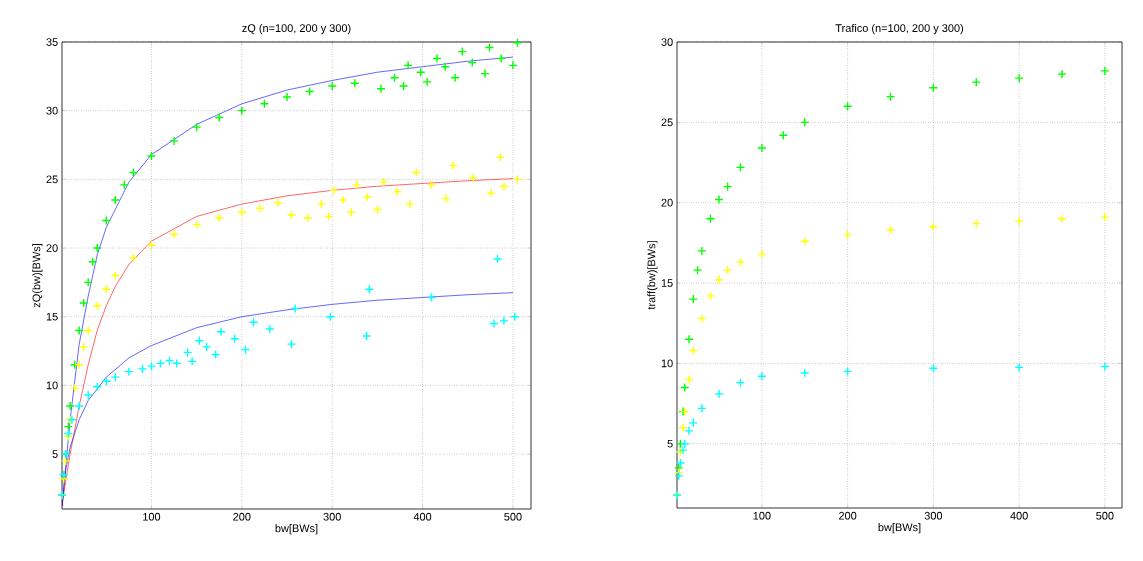 The image size is (1143, 561). Describe the element at coordinates (296, 29) in the screenshot. I see `chart-title: zQ (n=100, 200 y 300)` at that location.